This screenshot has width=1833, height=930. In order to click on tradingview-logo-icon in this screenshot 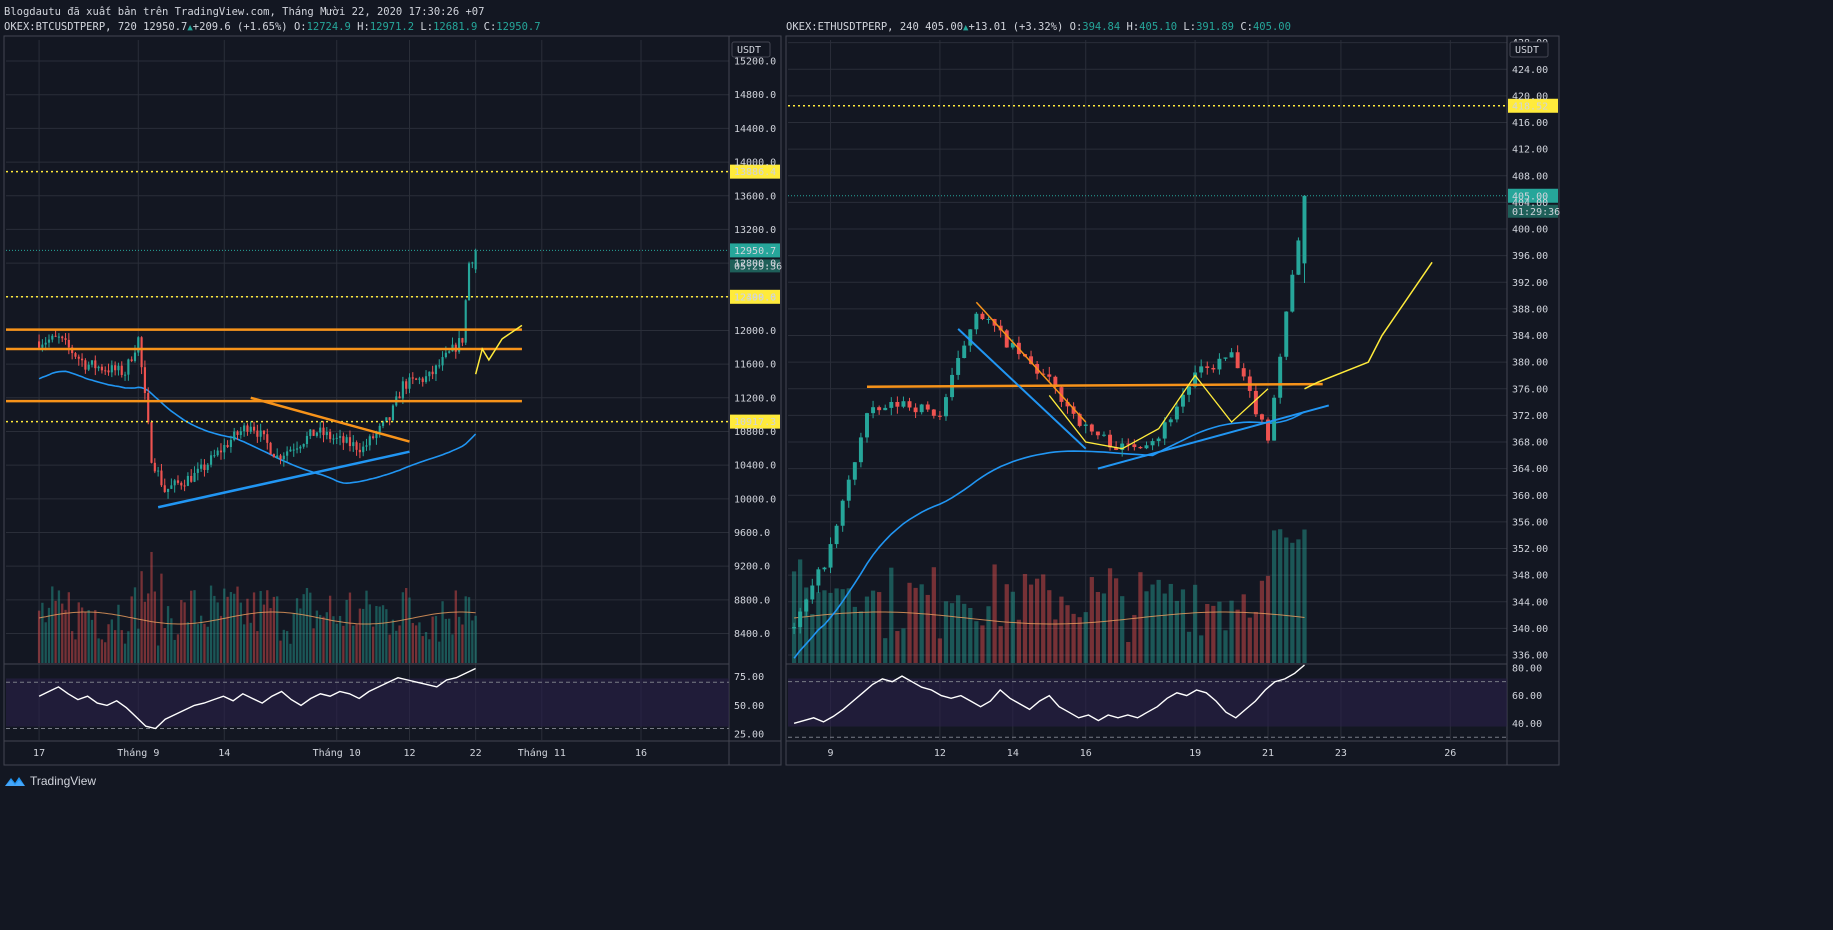, I will do `click(15, 781)`.